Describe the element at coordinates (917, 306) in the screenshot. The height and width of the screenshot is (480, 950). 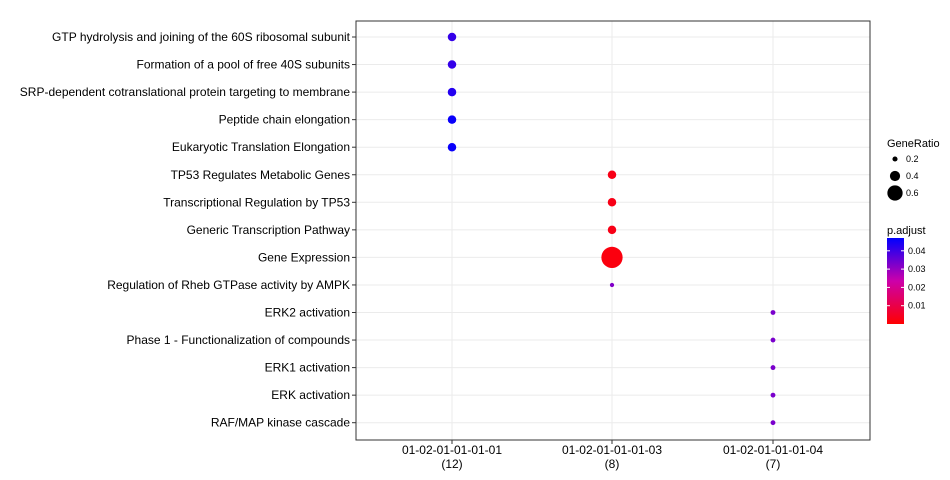
I see `color-legend-label: 0.01` at that location.